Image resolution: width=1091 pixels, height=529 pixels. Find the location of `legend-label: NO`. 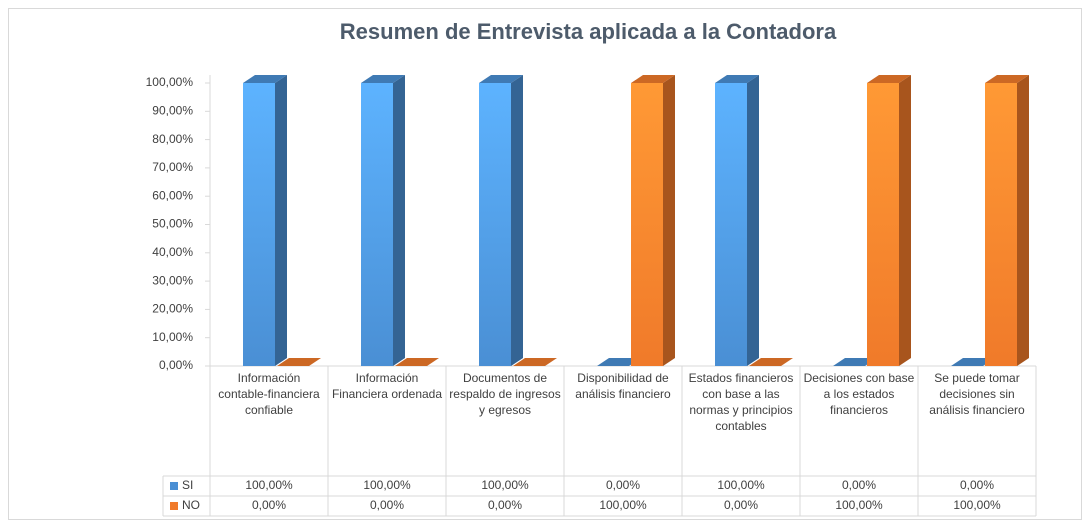

legend-label: NO is located at coordinates (191, 505).